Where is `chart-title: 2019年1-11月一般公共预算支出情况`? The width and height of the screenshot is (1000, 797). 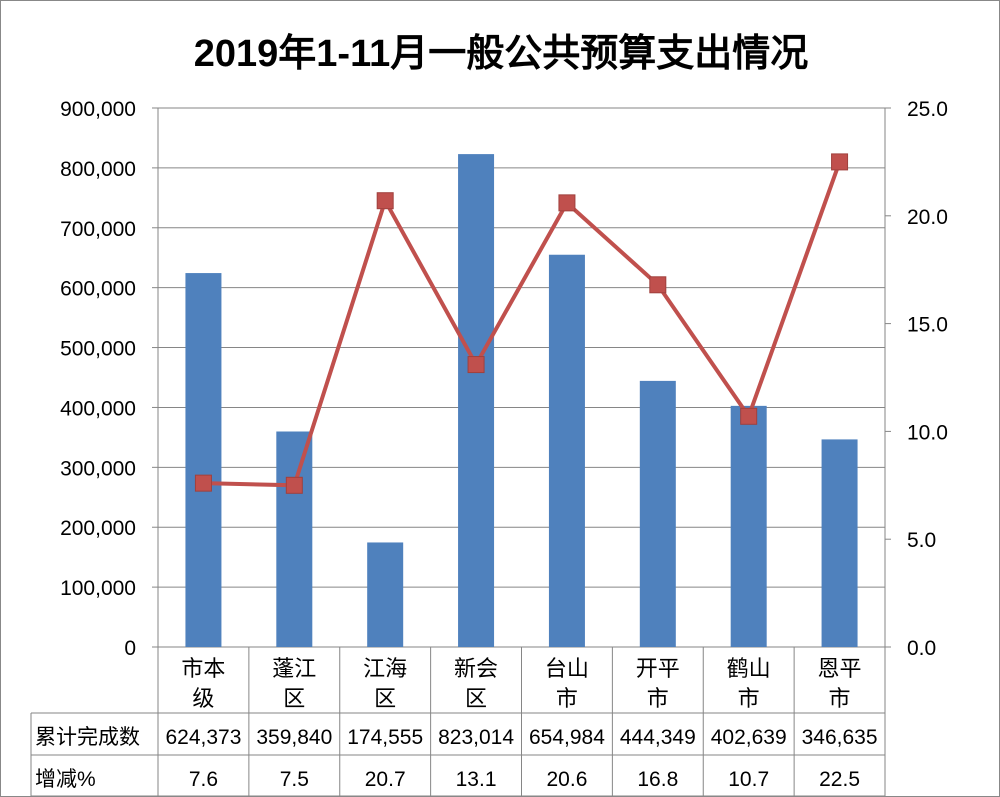 chart-title: 2019年1-11月一般公共预算支出情况 is located at coordinates (501, 54).